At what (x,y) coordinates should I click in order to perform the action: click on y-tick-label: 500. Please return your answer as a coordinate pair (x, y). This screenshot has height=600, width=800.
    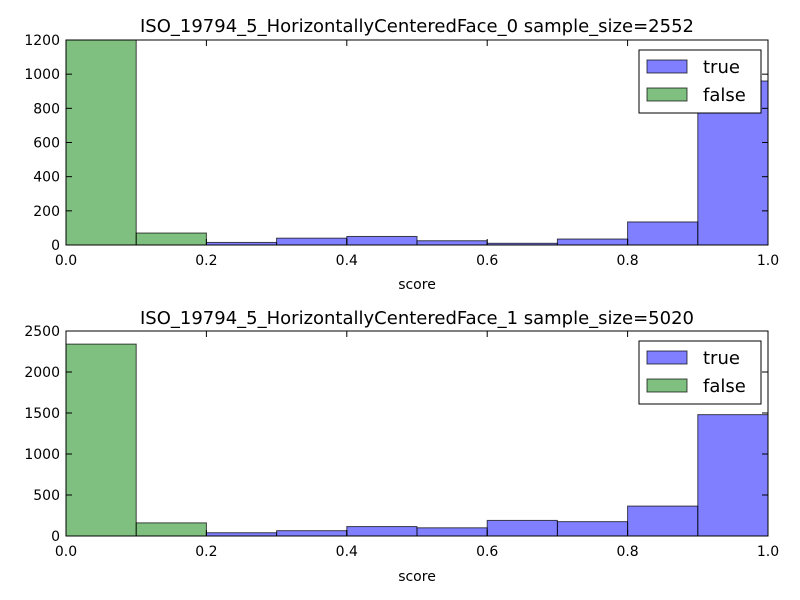
    Looking at the image, I should click on (46, 496).